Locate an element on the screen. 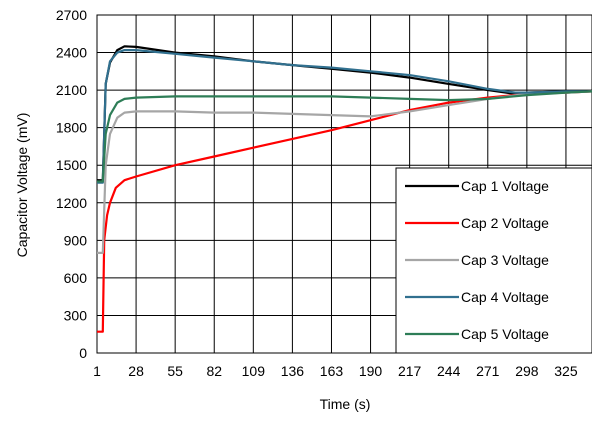 The height and width of the screenshot is (422, 592). y-tick-label: 300 is located at coordinates (76, 315).